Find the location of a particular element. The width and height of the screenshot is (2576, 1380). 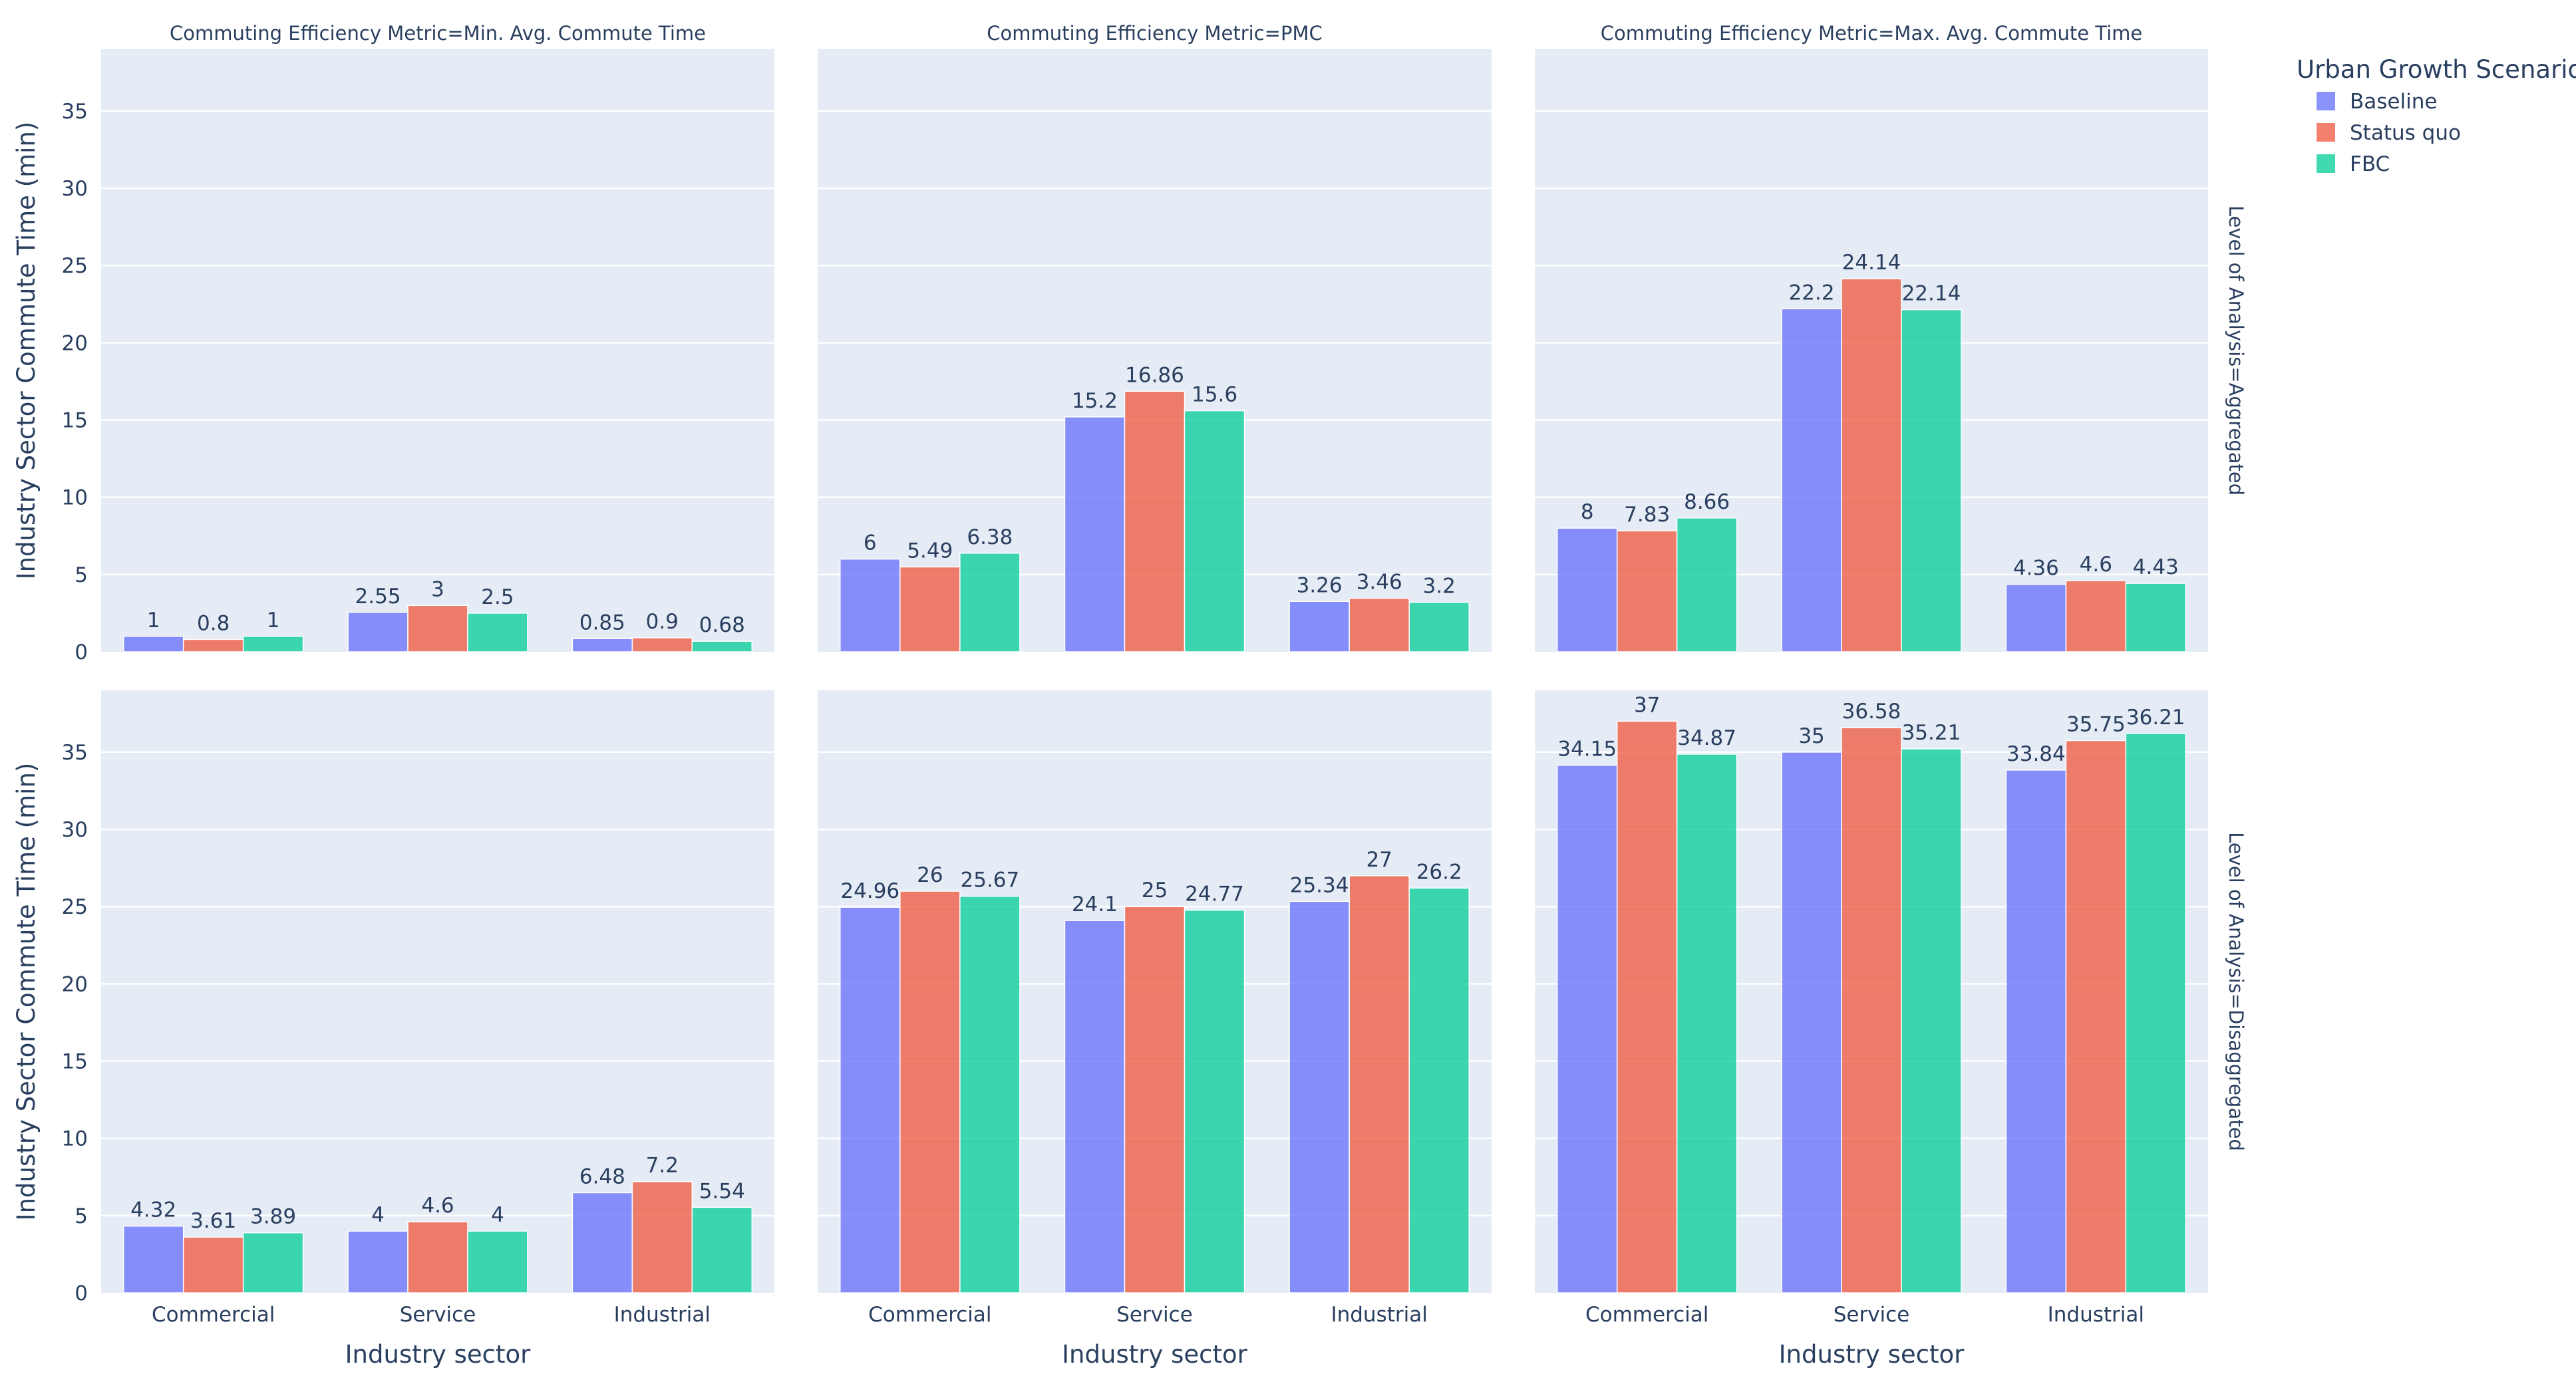

y-axis-title: Industry Sector Commute Time (min) is located at coordinates (26, 351).